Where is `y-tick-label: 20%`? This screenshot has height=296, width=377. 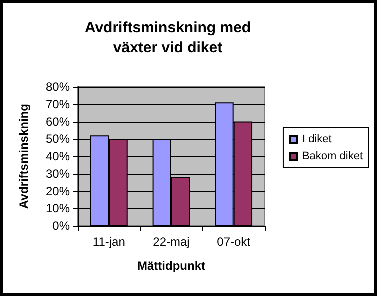 y-tick-label: 20% is located at coordinates (58, 191).